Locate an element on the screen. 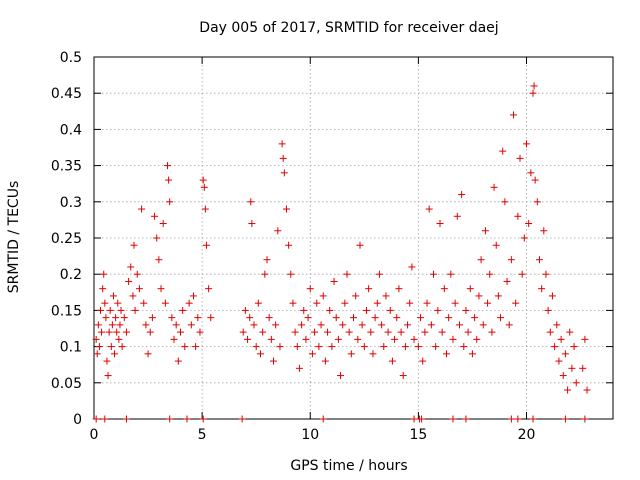 The image size is (640, 480). y-tick-label: 0.05 is located at coordinates (66, 384).